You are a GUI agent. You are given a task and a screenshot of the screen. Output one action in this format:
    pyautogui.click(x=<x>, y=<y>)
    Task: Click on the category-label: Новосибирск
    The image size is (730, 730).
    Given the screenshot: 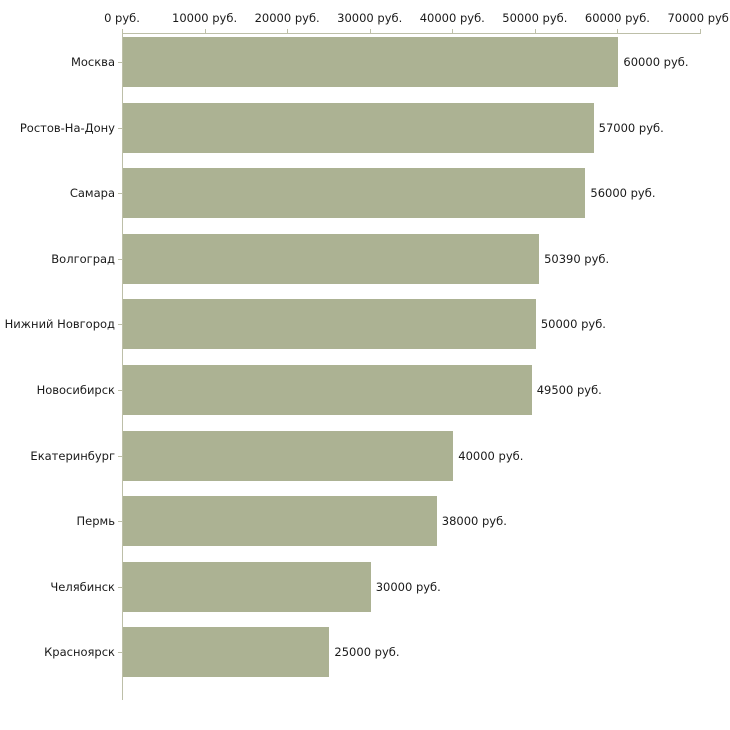 What is the action you would take?
    pyautogui.click(x=75, y=390)
    